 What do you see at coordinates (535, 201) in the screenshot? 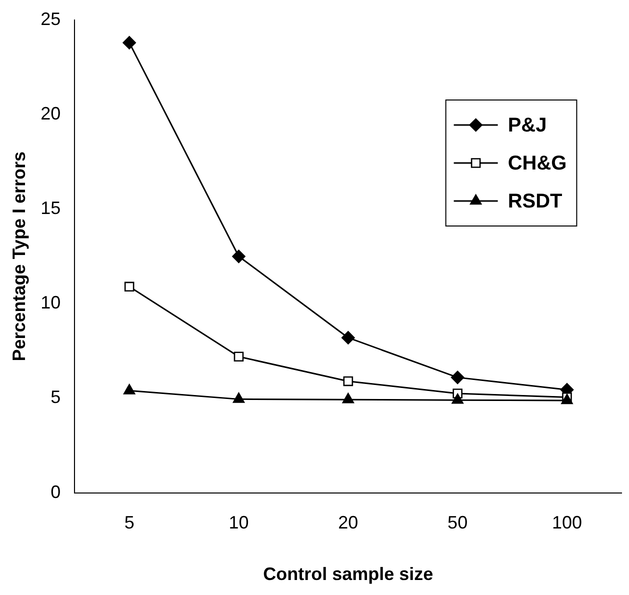
I see `legend-label: RSDT` at bounding box center [535, 201].